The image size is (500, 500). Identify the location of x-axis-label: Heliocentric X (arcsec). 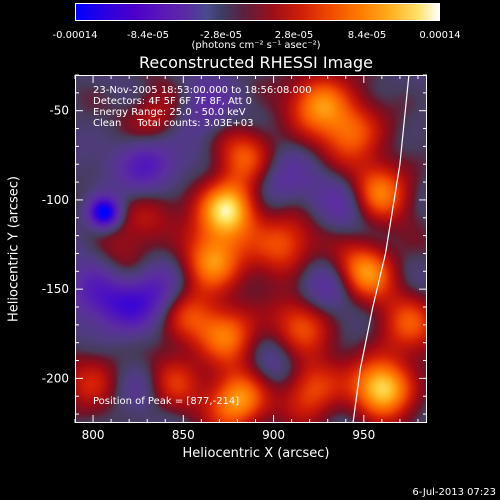
(256, 453).